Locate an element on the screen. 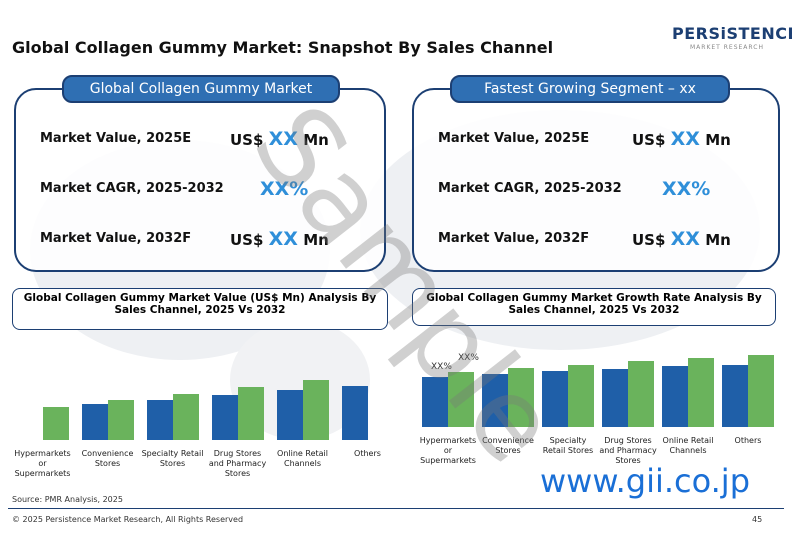 This screenshot has height=540, width=792. footer-rule is located at coordinates (396, 508).